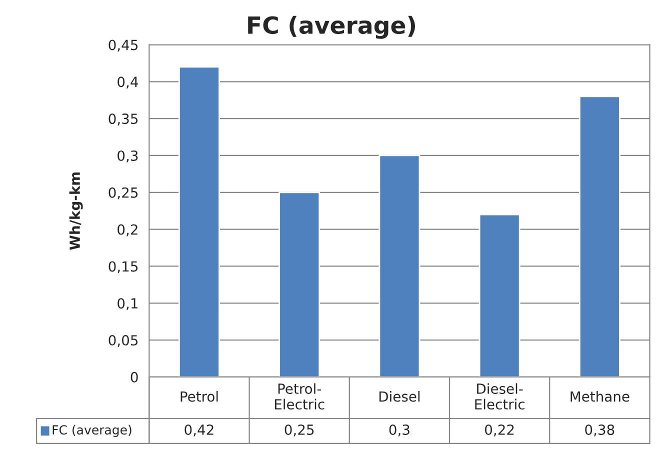 This screenshot has width=663, height=452. Describe the element at coordinates (499, 396) in the screenshot. I see `x-tick-label: Diesel- Electric` at that location.